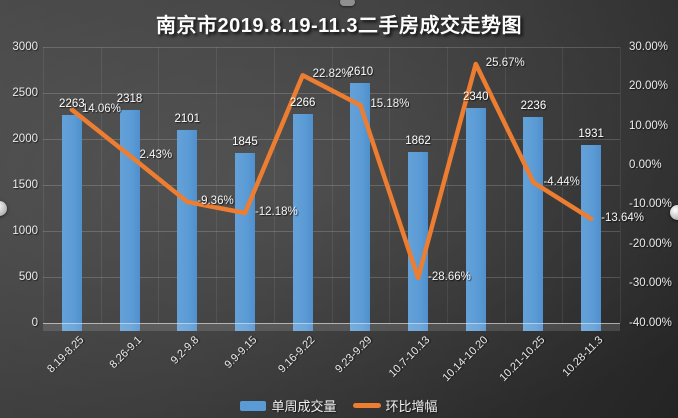 The width and height of the screenshot is (678, 418). Describe the element at coordinates (649, 47) in the screenshot. I see `right-axis-tick: 30.00%` at that location.